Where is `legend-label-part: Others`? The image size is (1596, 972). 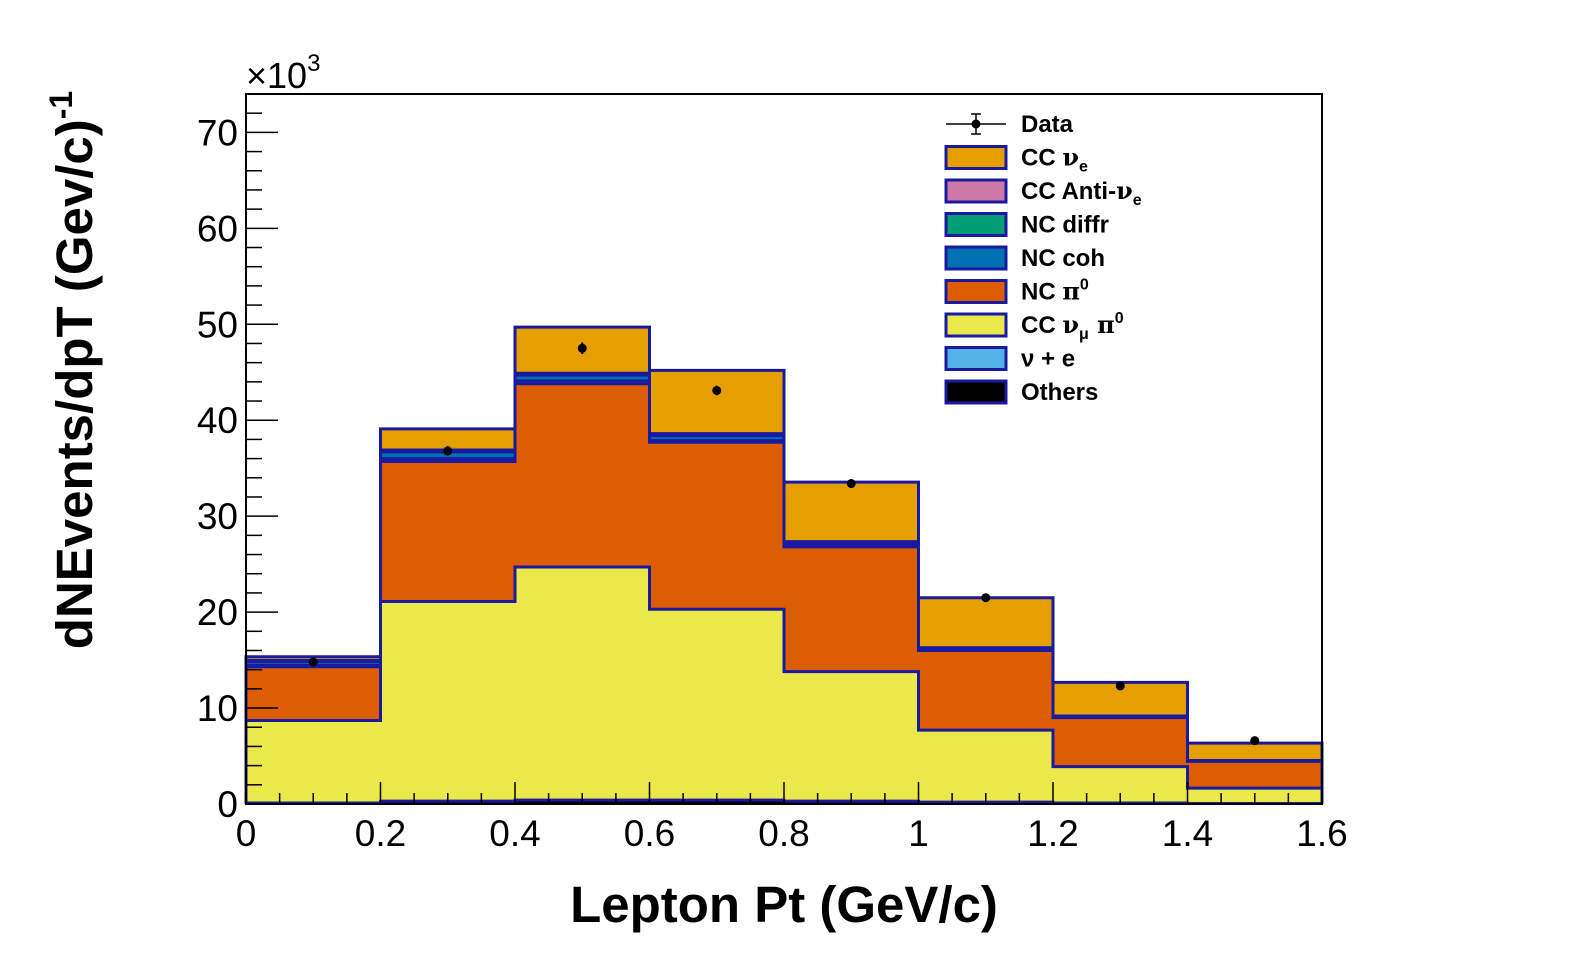 legend-label-part: Others is located at coordinates (1059, 392).